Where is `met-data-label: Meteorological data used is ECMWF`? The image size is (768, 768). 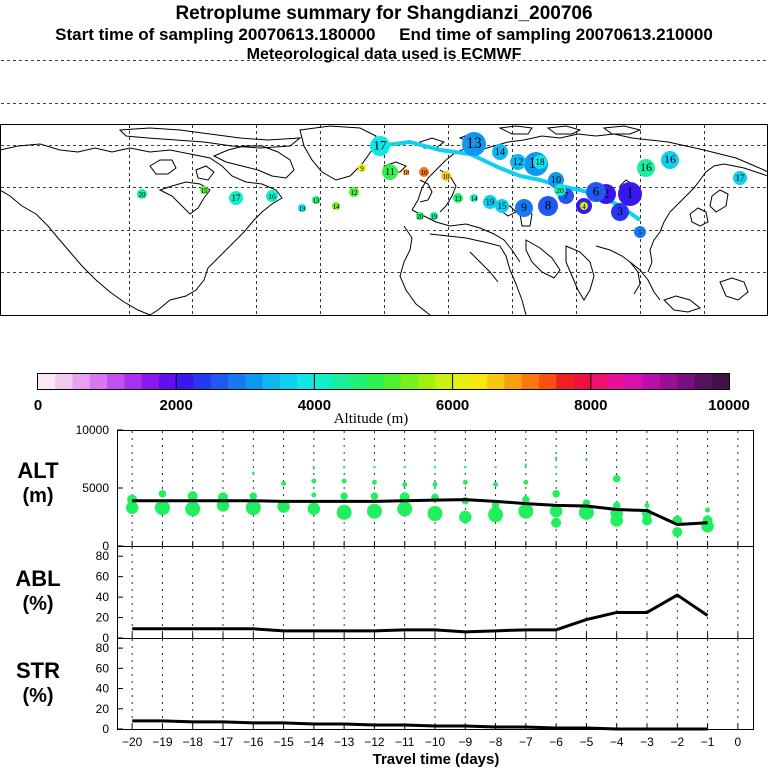 met-data-label: Meteorological data used is ECMWF is located at coordinates (384, 54).